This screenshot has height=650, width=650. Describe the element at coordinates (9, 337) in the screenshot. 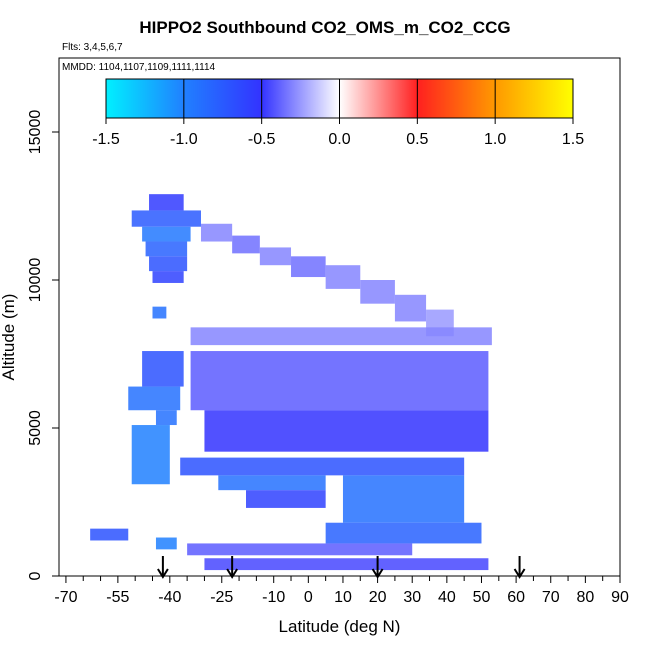

I see `y-axis-label: Altitude (m)` at that location.